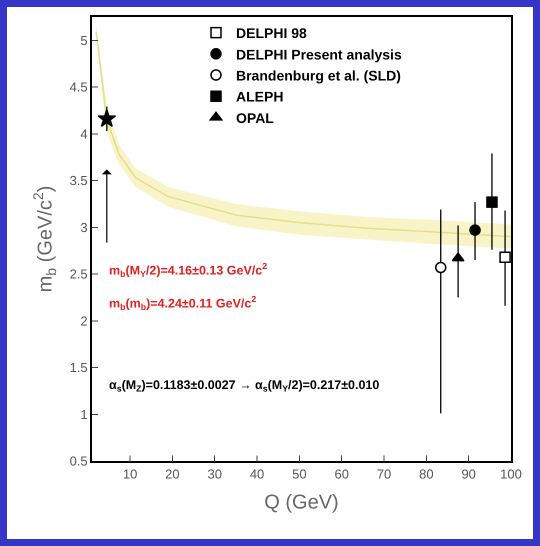 The height and width of the screenshot is (546, 540). Describe the element at coordinates (79, 87) in the screenshot. I see `y-tick-label: 4.5` at that location.